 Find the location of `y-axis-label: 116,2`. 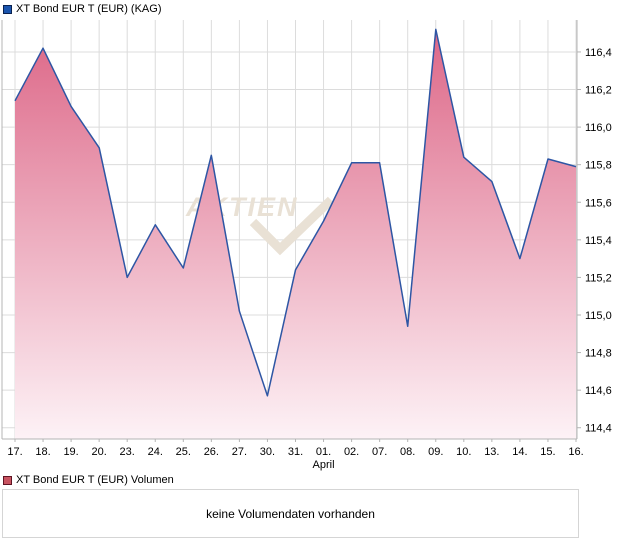

y-axis-label: 116,2 is located at coordinates (598, 91).